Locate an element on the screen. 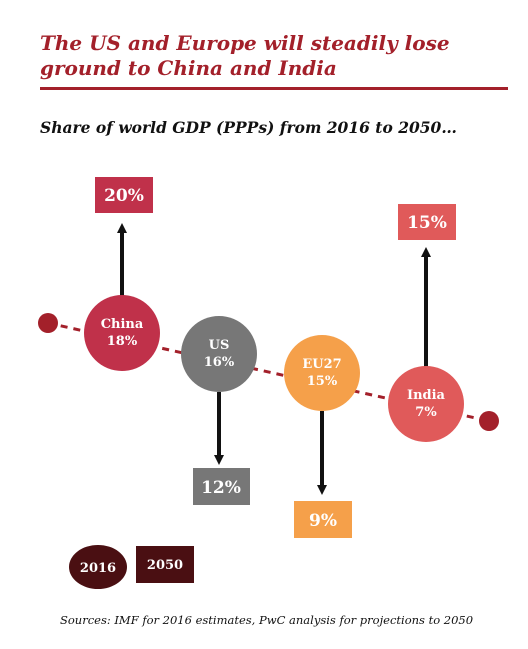 The image size is (528, 649). china-2050-value: 20% is located at coordinates (124, 196).